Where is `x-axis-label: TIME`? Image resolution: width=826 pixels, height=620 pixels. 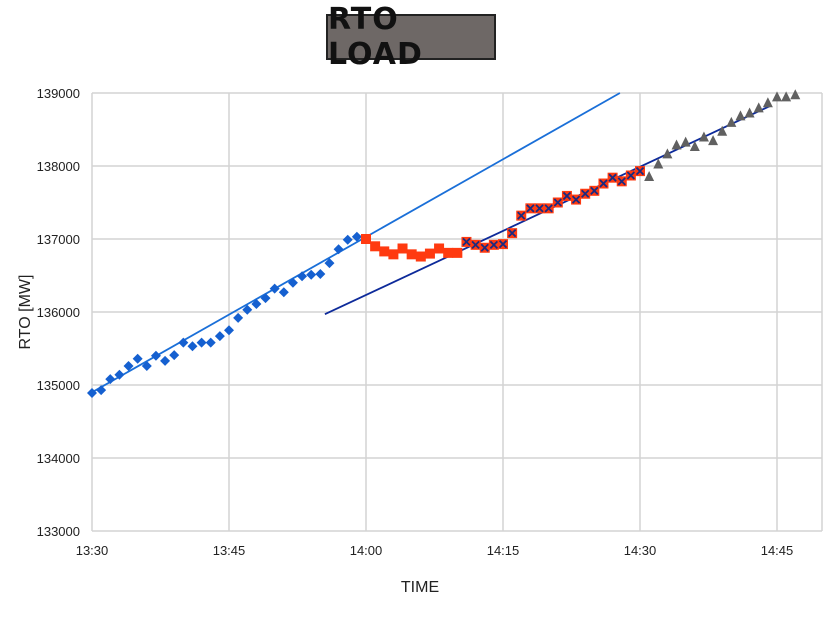
x-axis-label: TIME is located at coordinates (420, 587).